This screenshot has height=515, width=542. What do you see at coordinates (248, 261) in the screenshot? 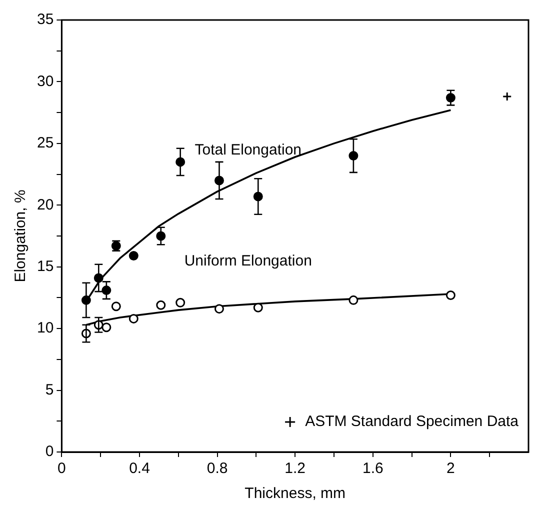
I see `series-label: Uniform Elongation` at bounding box center [248, 261].